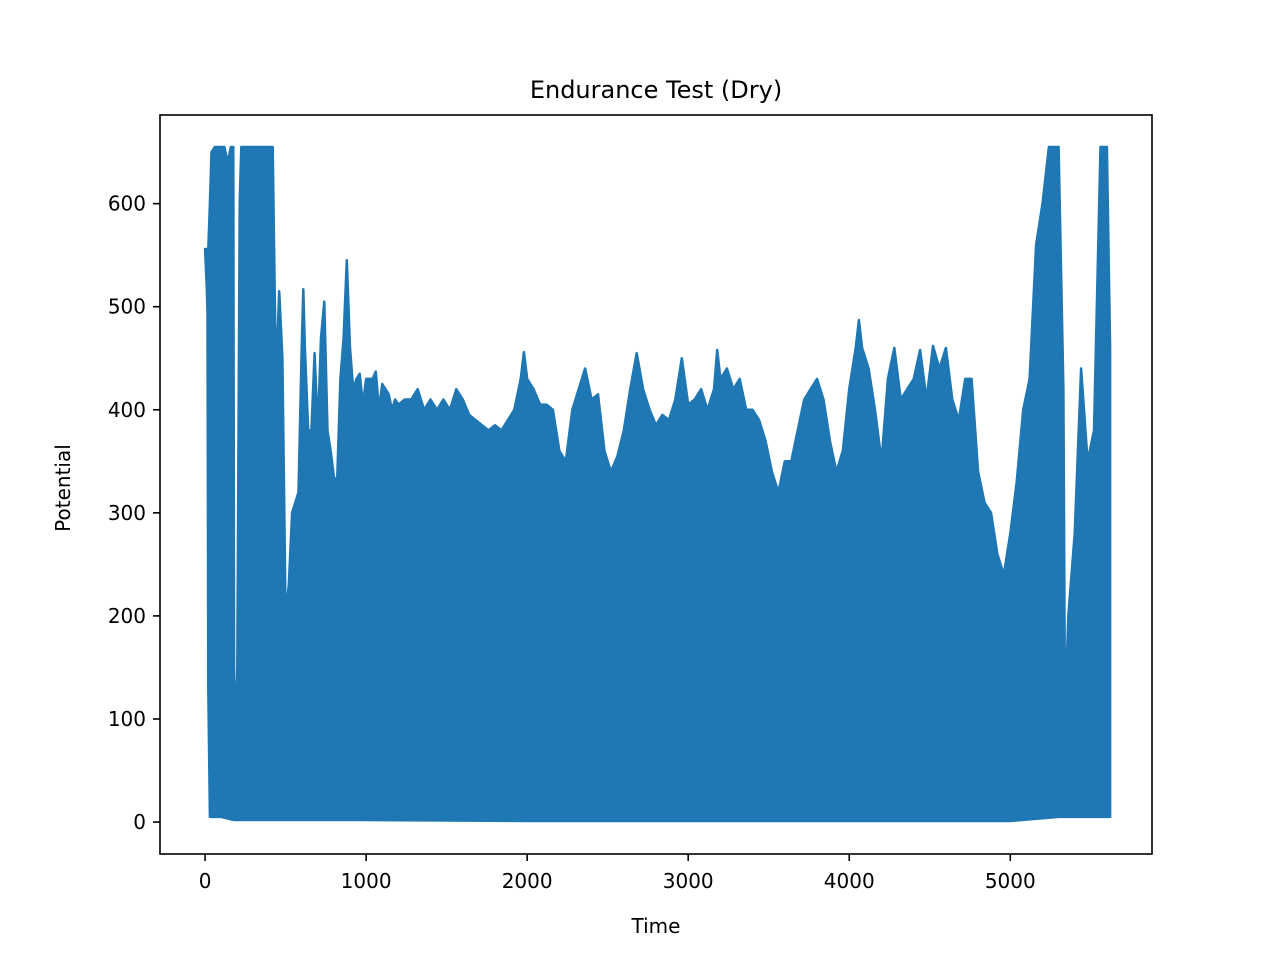 Image resolution: width=1278 pixels, height=960 pixels. What do you see at coordinates (127, 410) in the screenshot?
I see `y-tick-label: 400` at bounding box center [127, 410].